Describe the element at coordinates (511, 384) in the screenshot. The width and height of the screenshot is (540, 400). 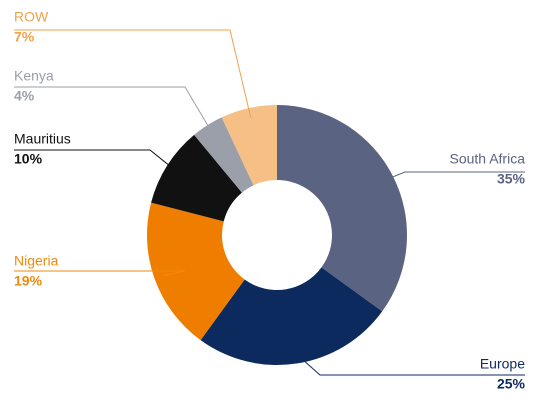
I see `value-label: 25%` at that location.